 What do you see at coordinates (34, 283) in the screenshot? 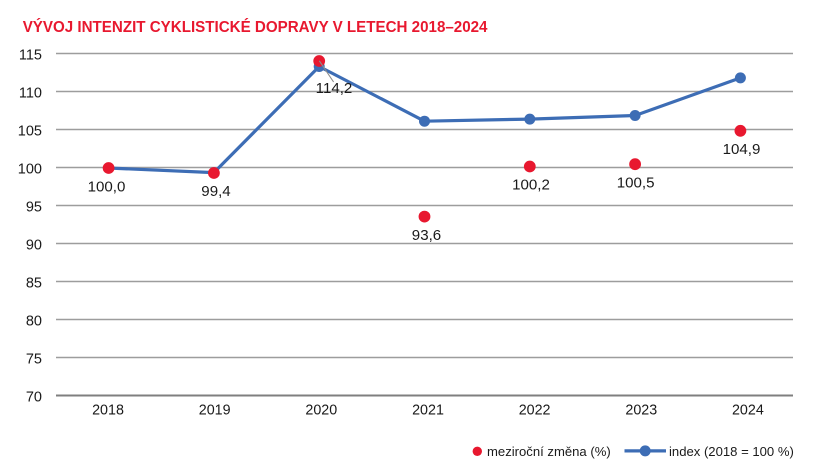
I see `svg-text: 85` at bounding box center [34, 283].